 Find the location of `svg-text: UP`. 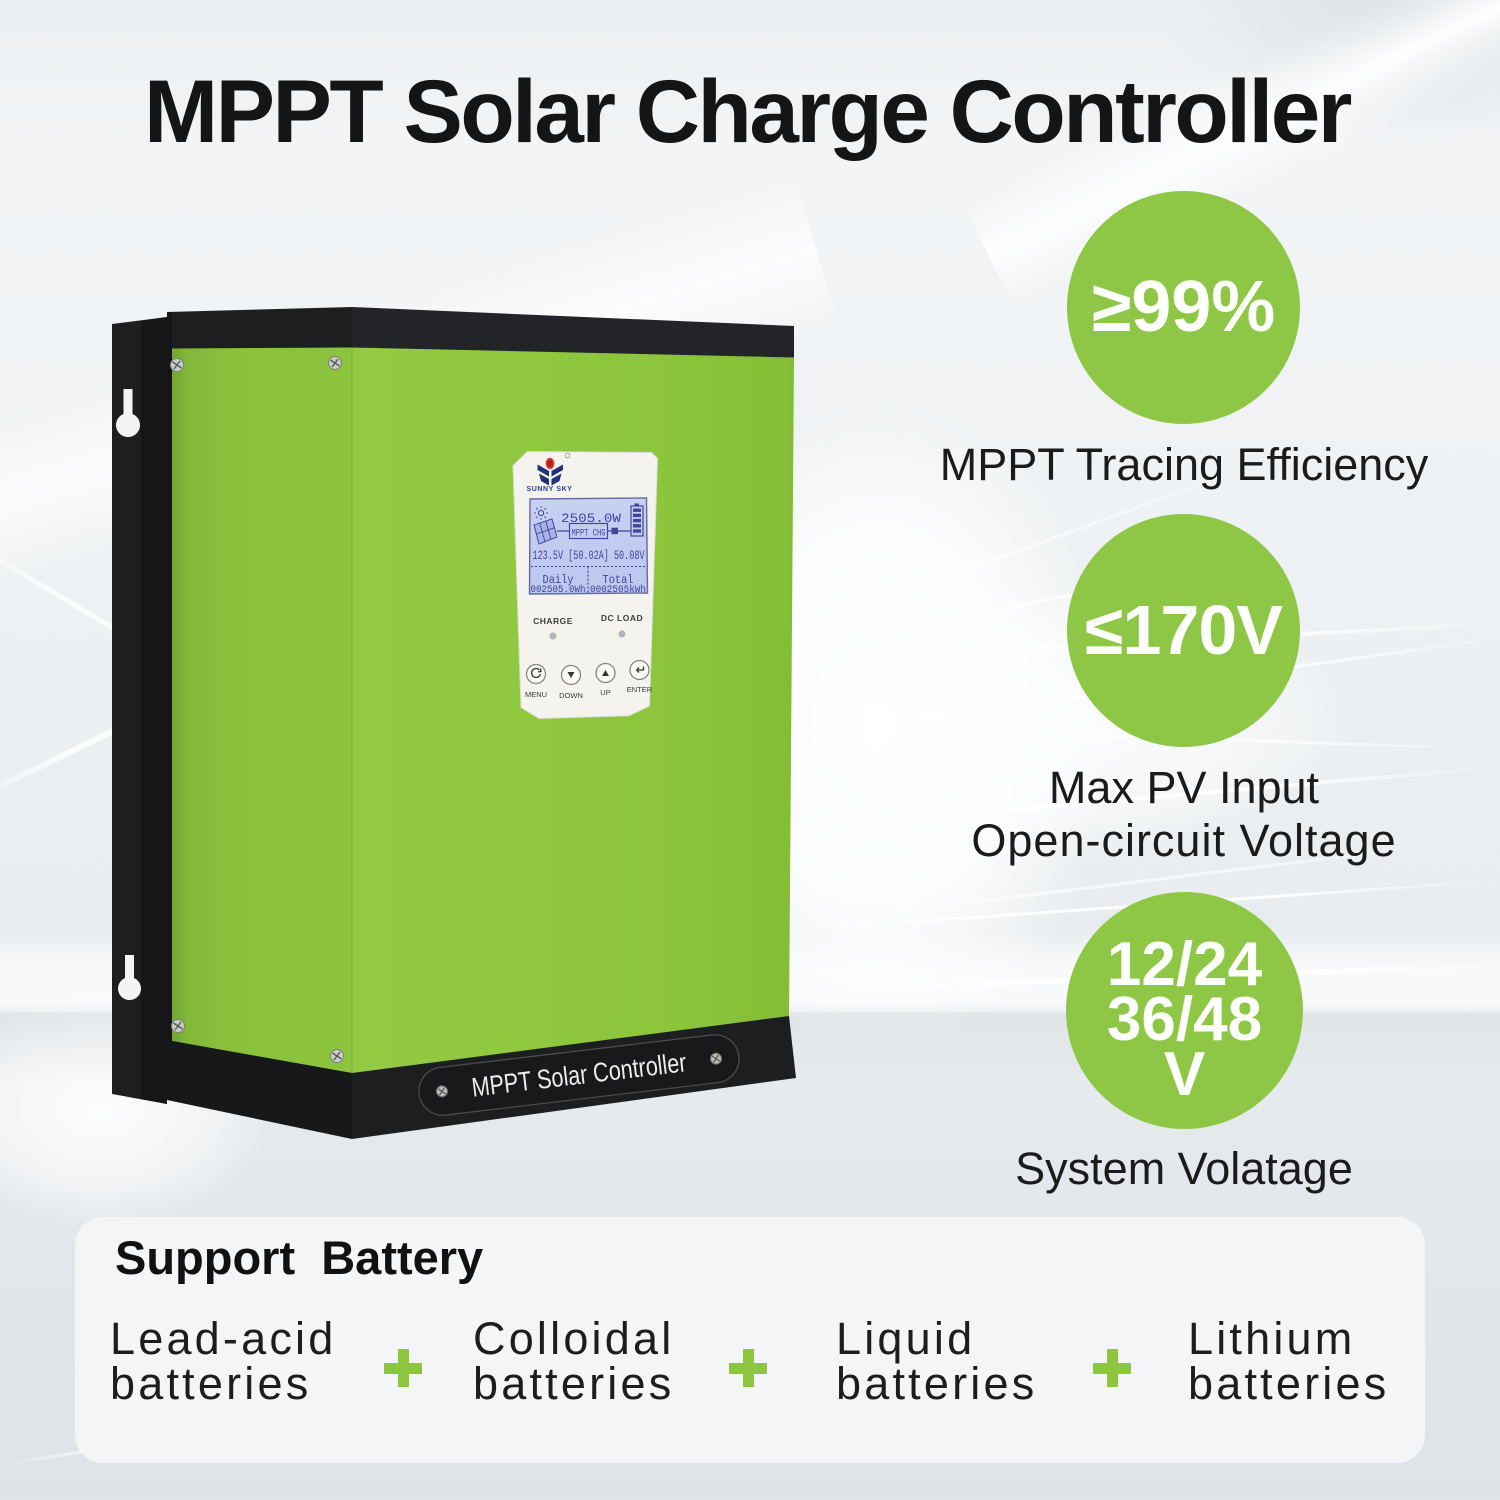

svg-text: UP is located at coordinates (605, 692).